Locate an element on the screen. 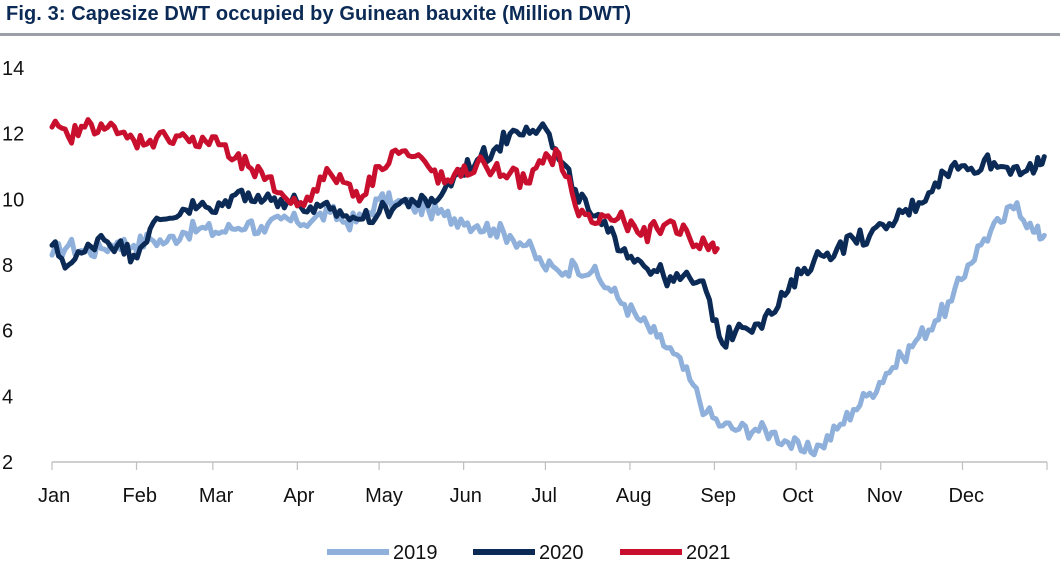 The height and width of the screenshot is (578, 1060). x-tick-label: Nov is located at coordinates (885, 496).